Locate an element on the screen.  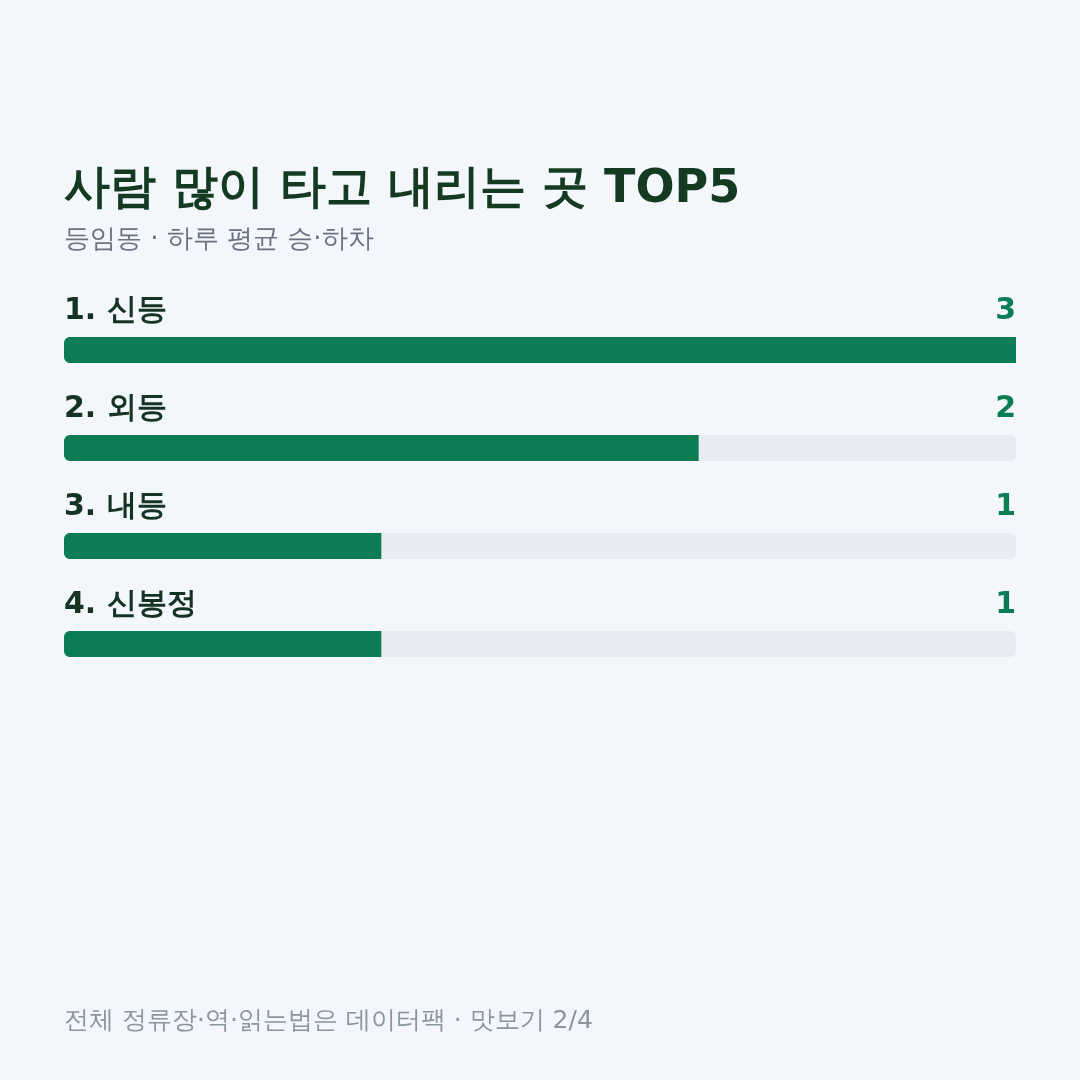
y-tick-label: 4. 신봉정 is located at coordinates (130, 602).